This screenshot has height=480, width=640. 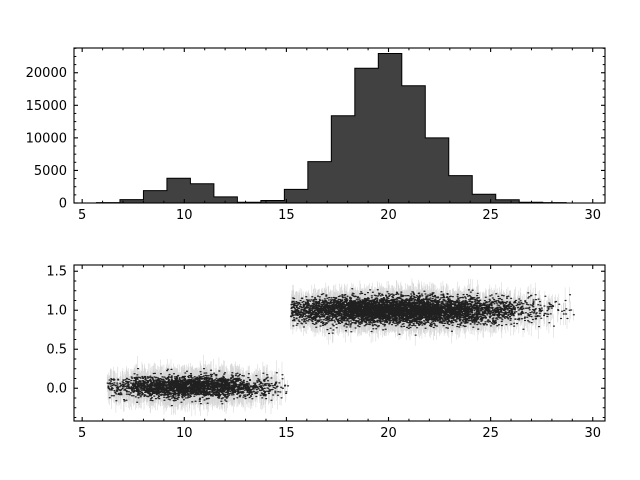 What do you see at coordinates (56, 272) in the screenshot?
I see `y-tick-label: 1.5` at bounding box center [56, 272].